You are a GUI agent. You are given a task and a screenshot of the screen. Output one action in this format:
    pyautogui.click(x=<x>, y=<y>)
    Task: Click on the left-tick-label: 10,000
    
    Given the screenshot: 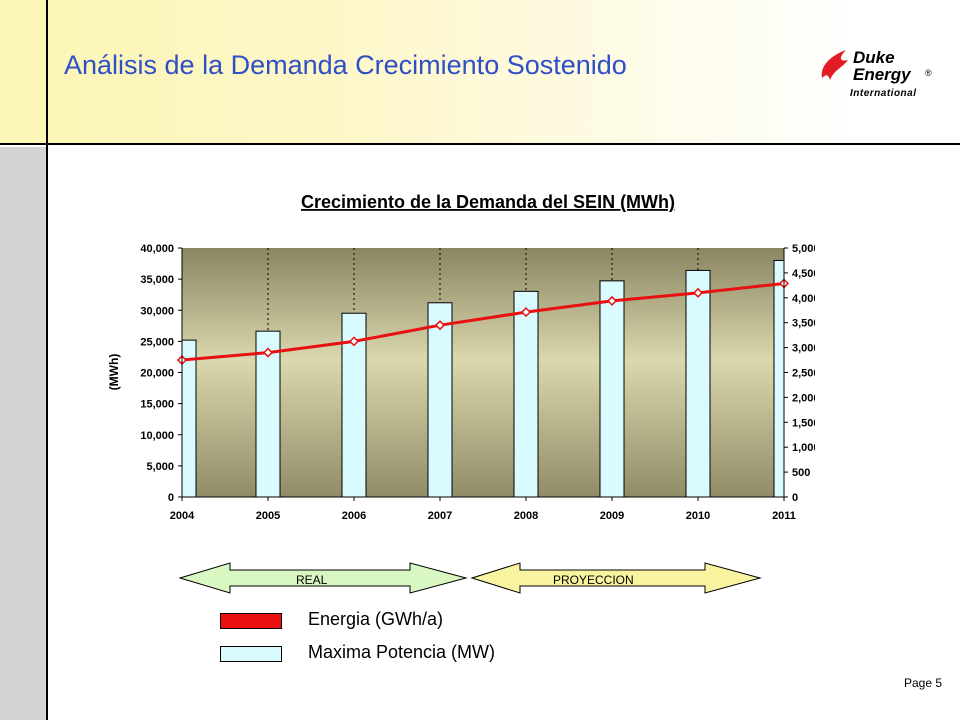 What is the action you would take?
    pyautogui.click(x=157, y=436)
    